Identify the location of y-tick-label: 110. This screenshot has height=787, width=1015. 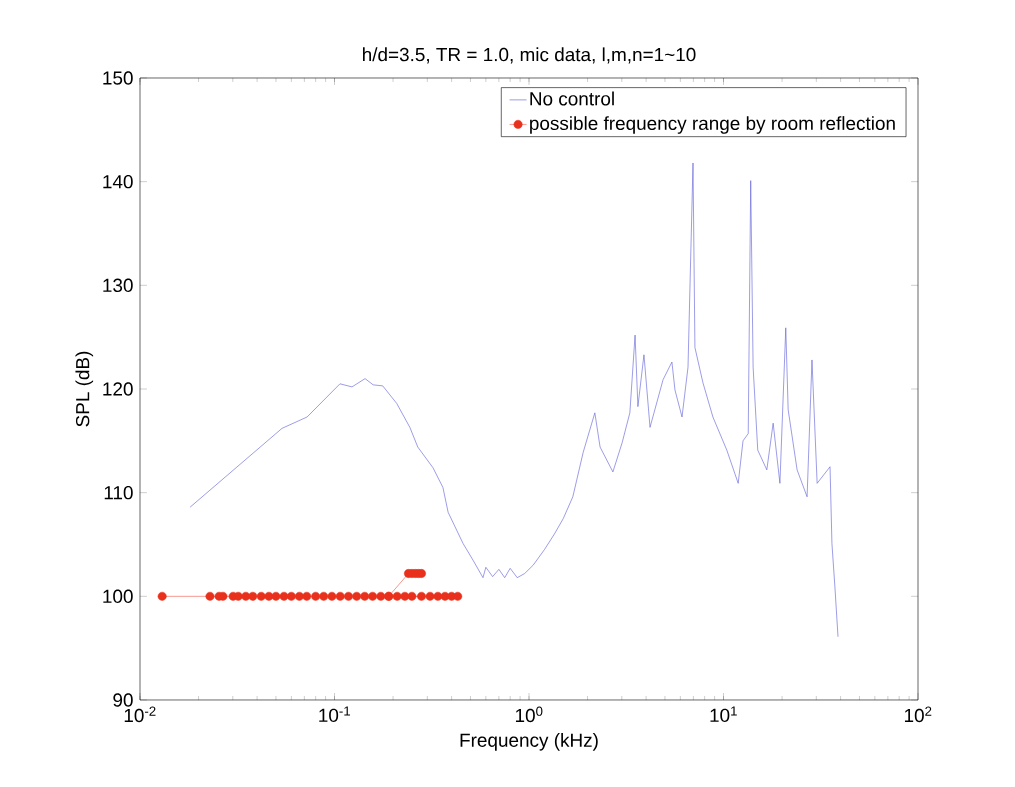
(118, 492).